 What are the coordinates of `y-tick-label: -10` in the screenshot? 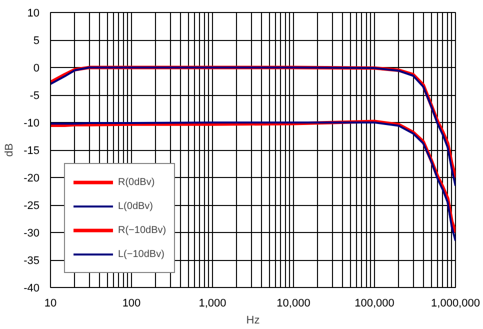 It's located at (32, 124).